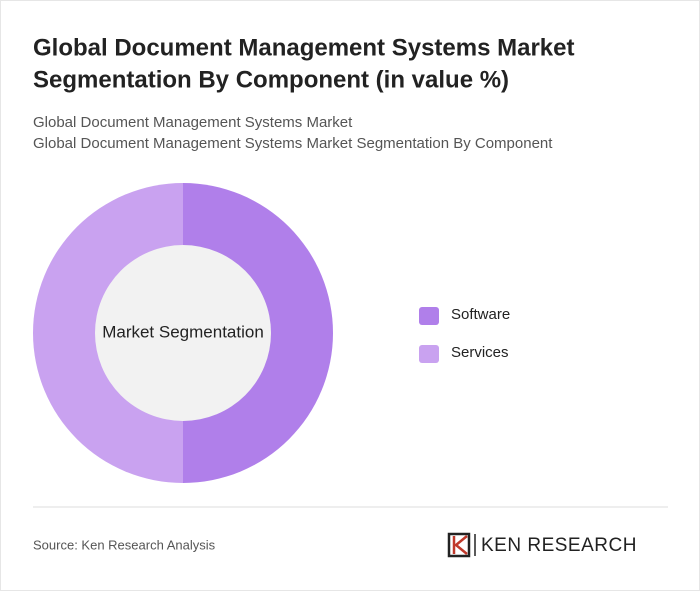  What do you see at coordinates (124, 544) in the screenshot?
I see `source: Source: Ken Research Analysis` at bounding box center [124, 544].